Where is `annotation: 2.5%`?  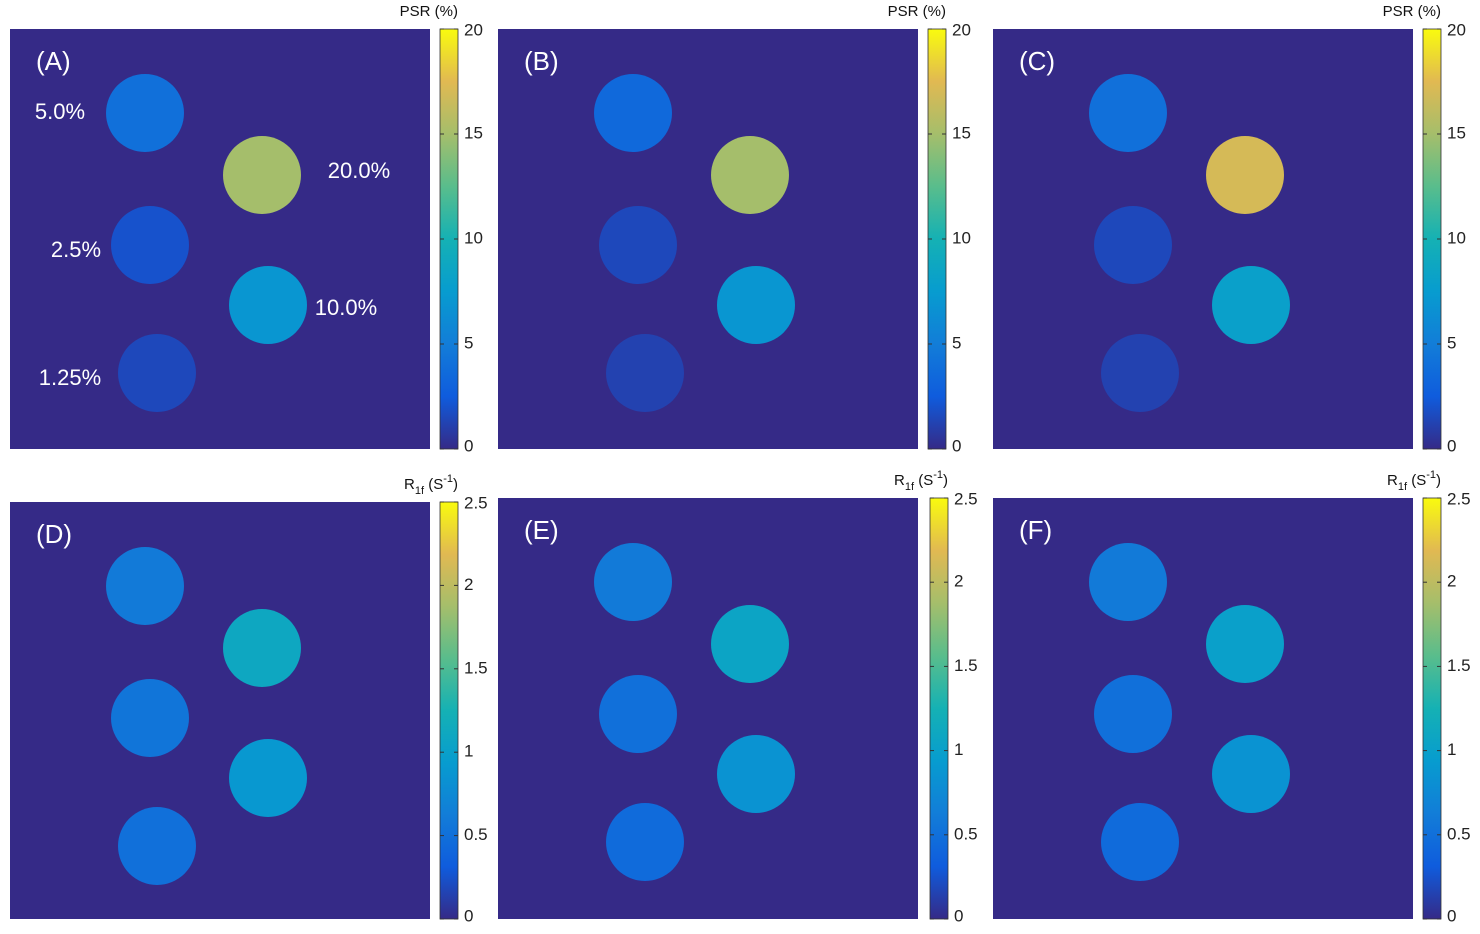
annotation: 2.5% is located at coordinates (76, 249).